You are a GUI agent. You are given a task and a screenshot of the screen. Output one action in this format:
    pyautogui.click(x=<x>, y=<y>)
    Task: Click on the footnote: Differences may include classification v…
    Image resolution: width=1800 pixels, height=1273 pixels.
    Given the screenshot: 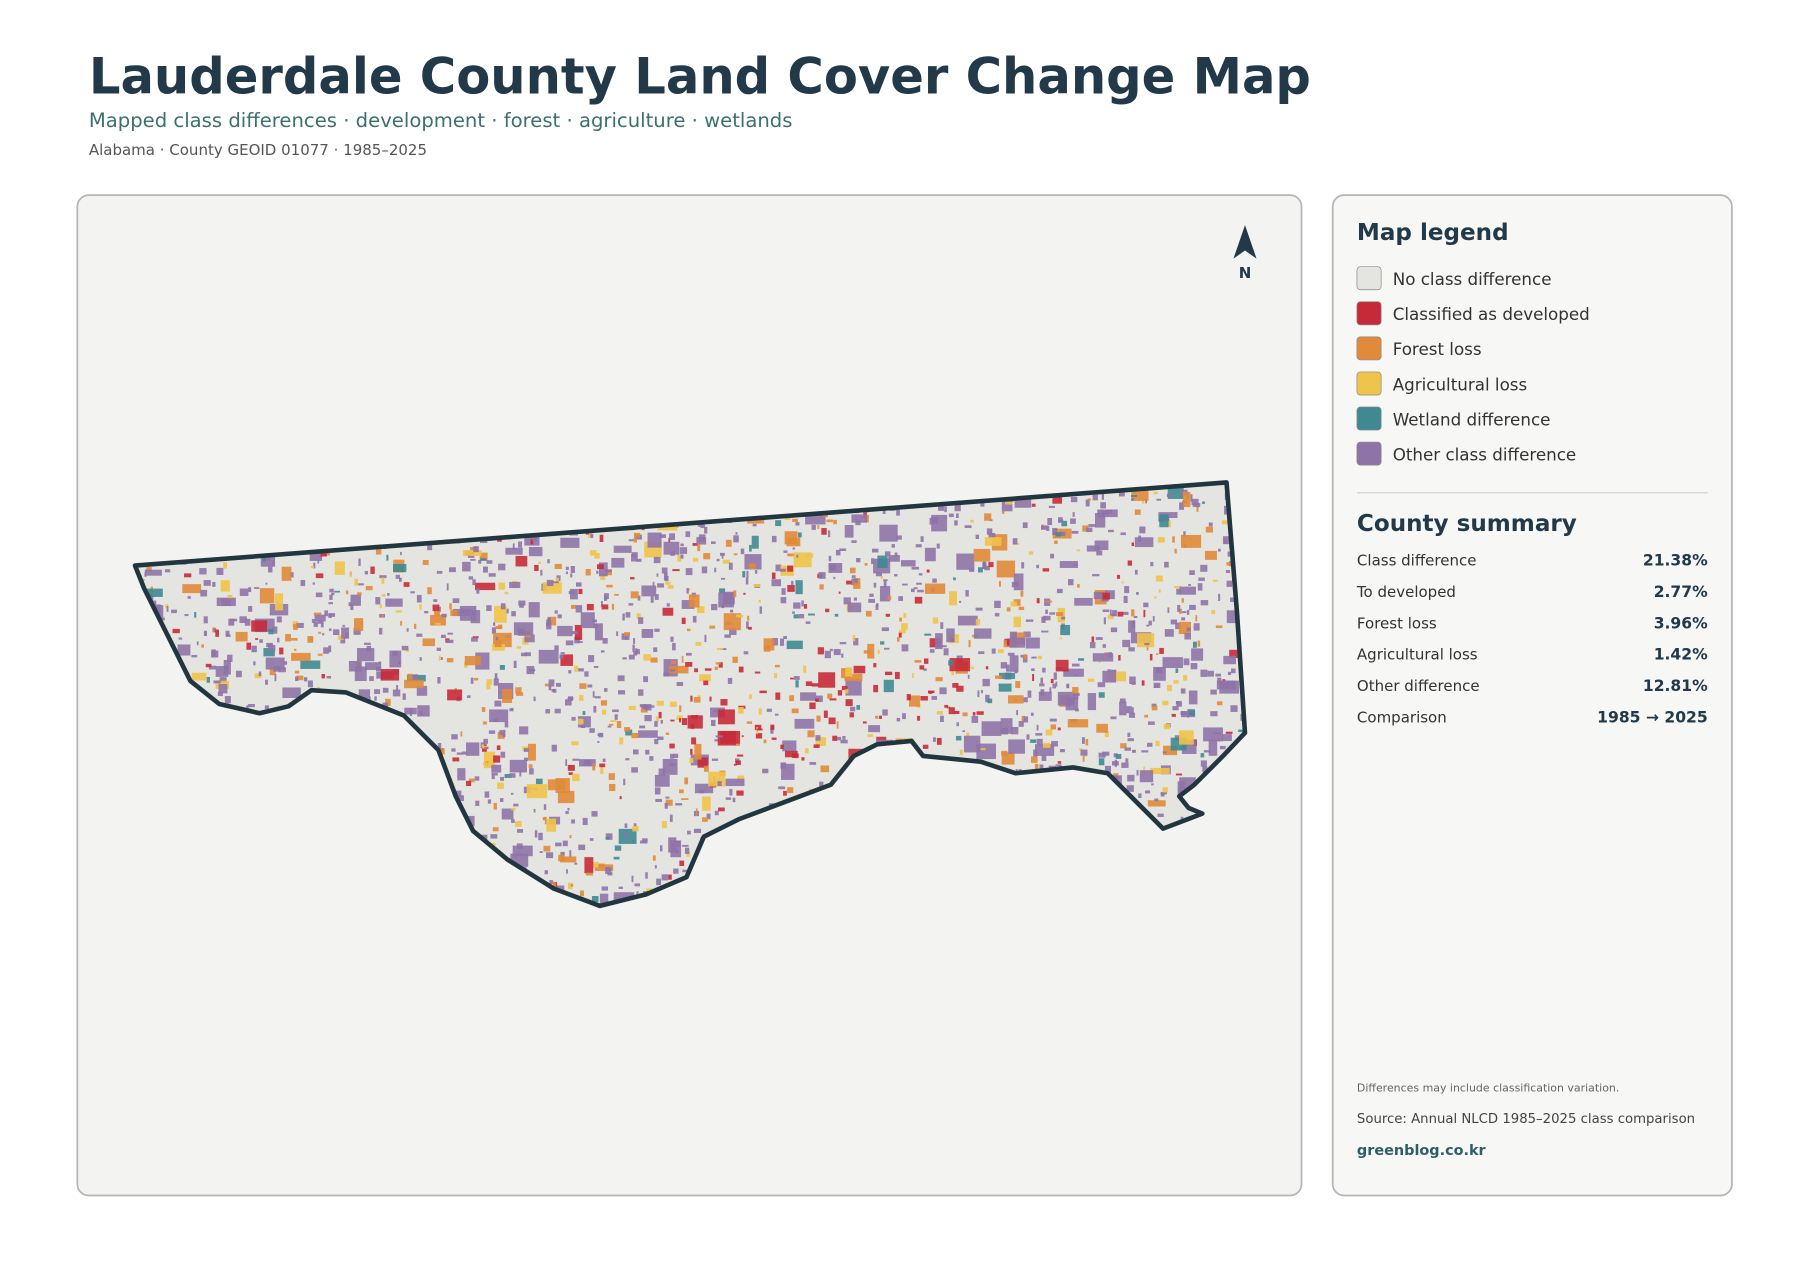 What is the action you would take?
    pyautogui.click(x=1488, y=1088)
    